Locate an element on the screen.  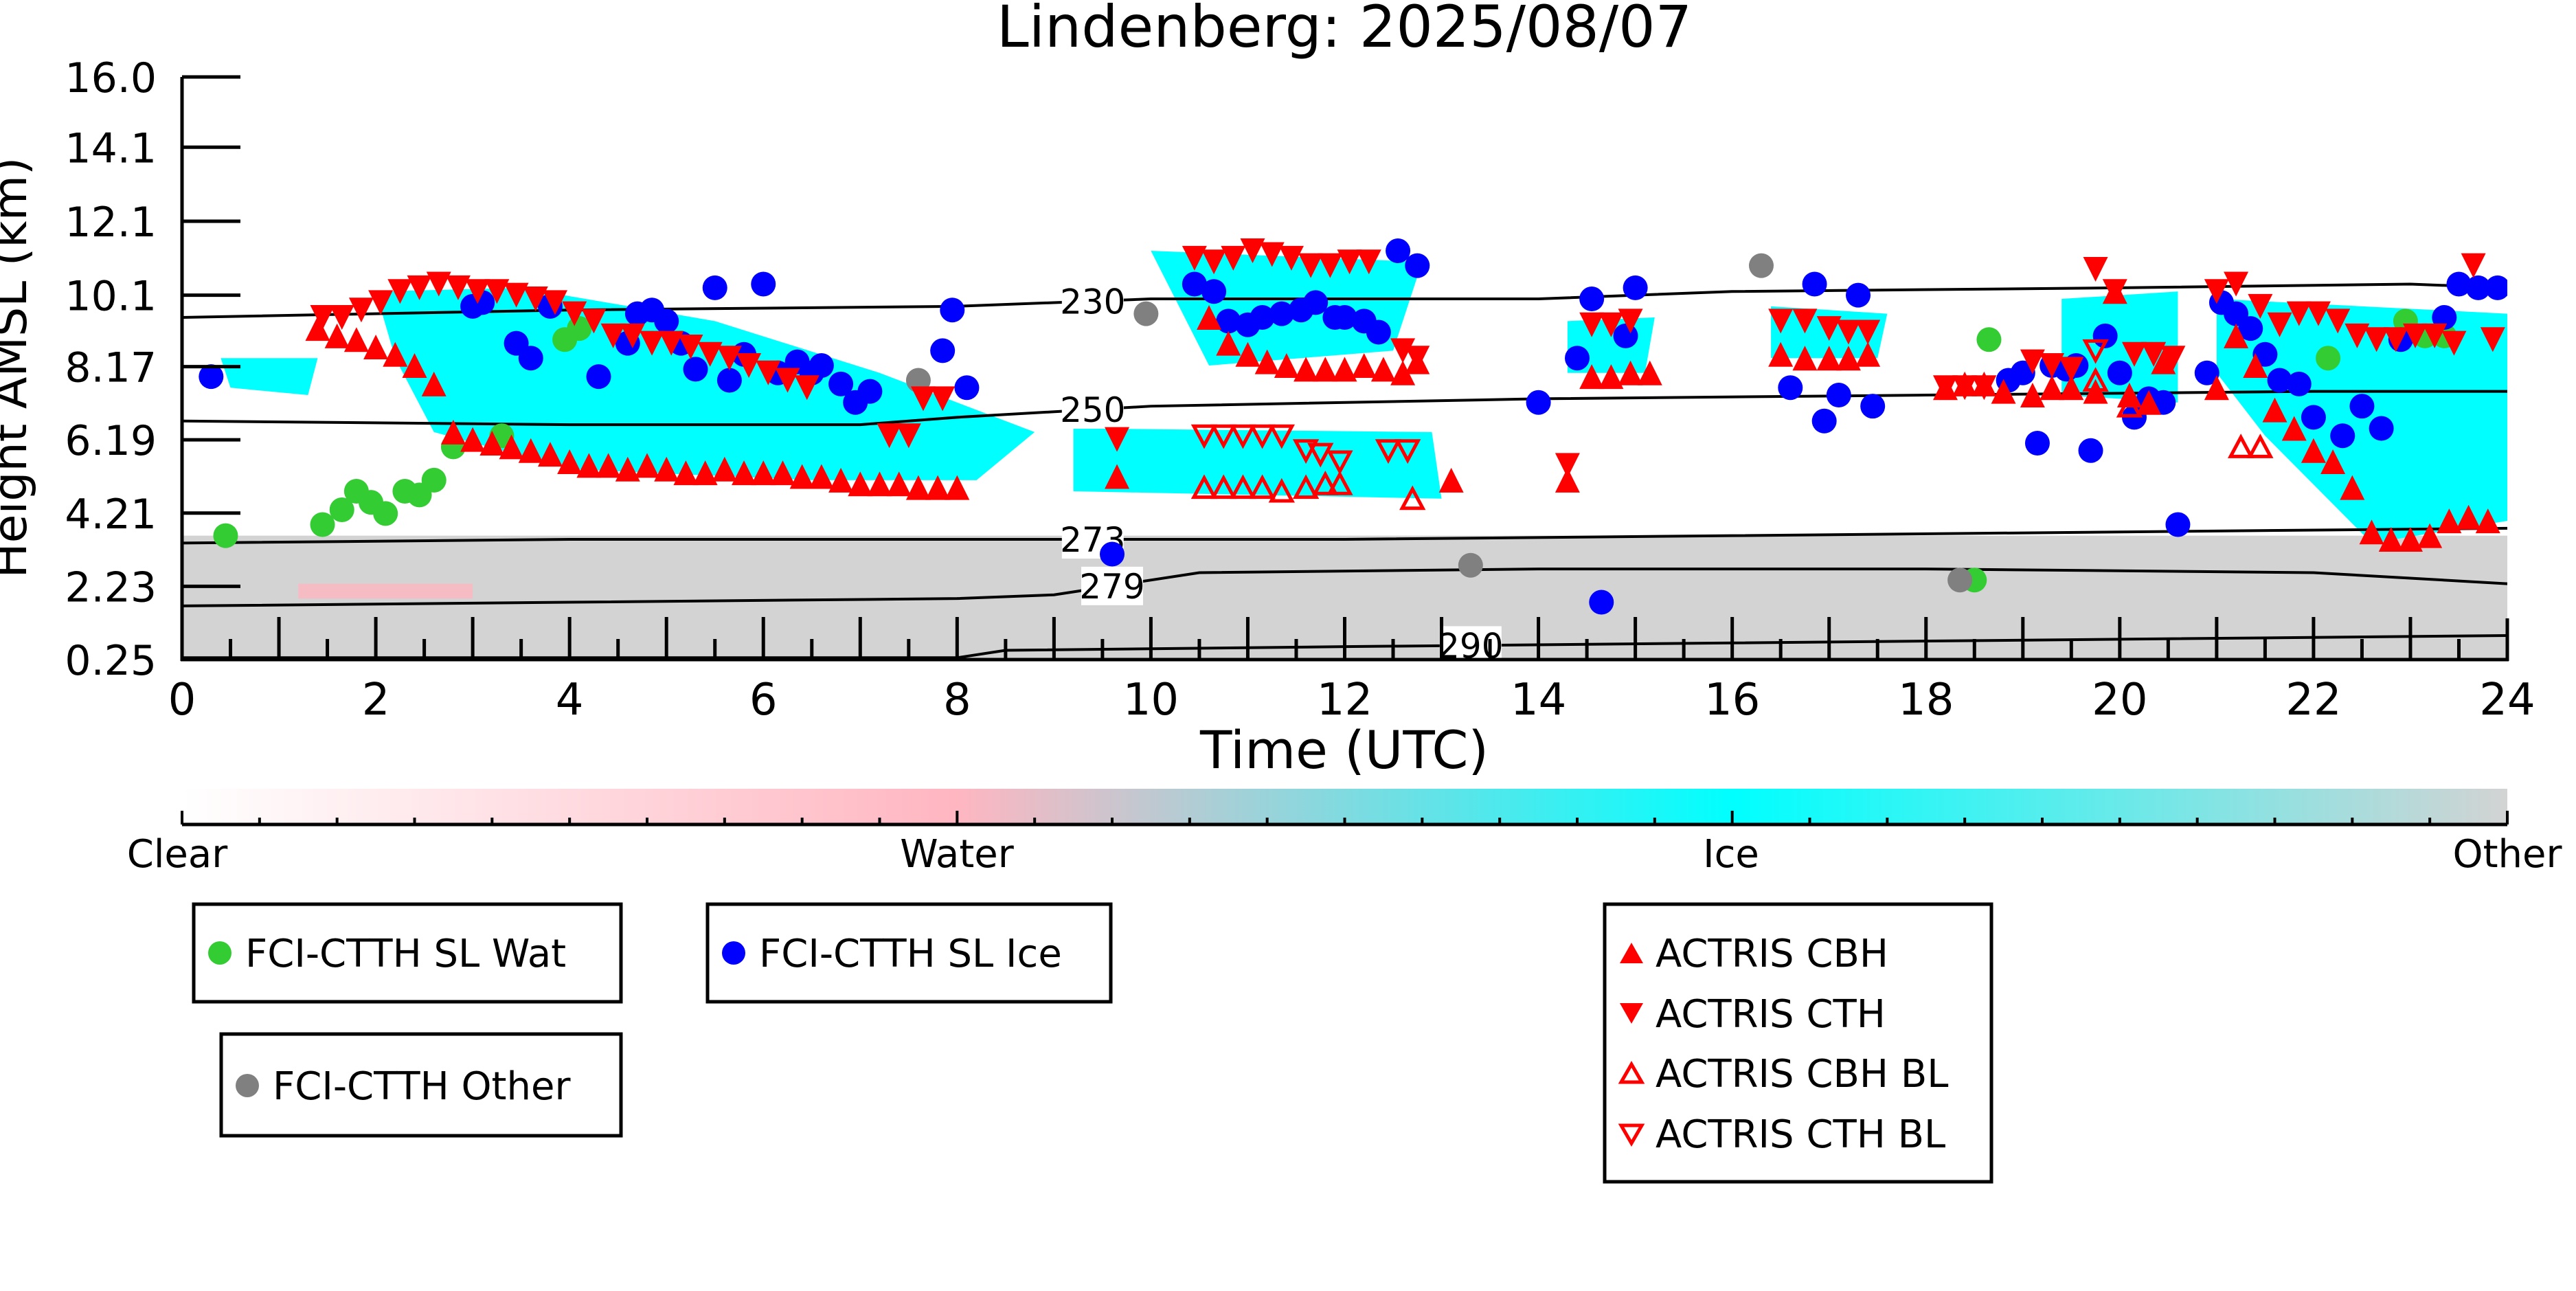
y-tick-label: 12.1 is located at coordinates (111, 223).